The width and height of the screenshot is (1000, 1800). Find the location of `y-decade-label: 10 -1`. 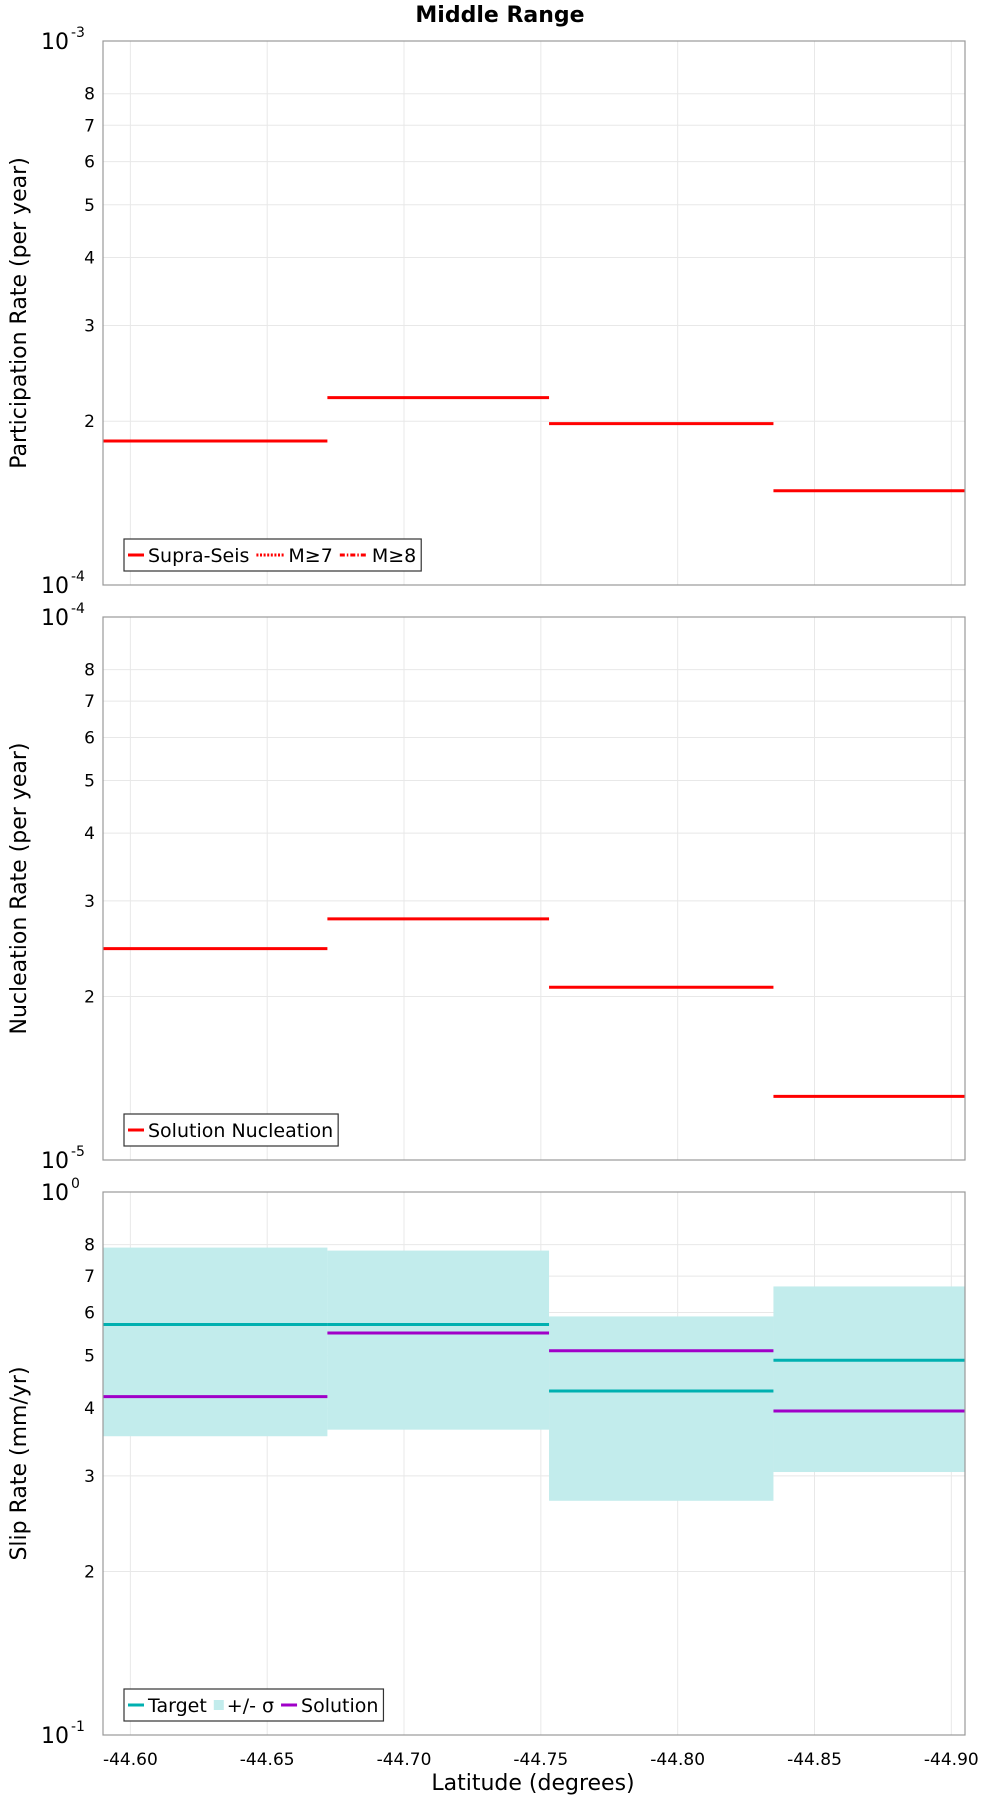

y-decade-label: 10 -1 is located at coordinates (63, 1734).